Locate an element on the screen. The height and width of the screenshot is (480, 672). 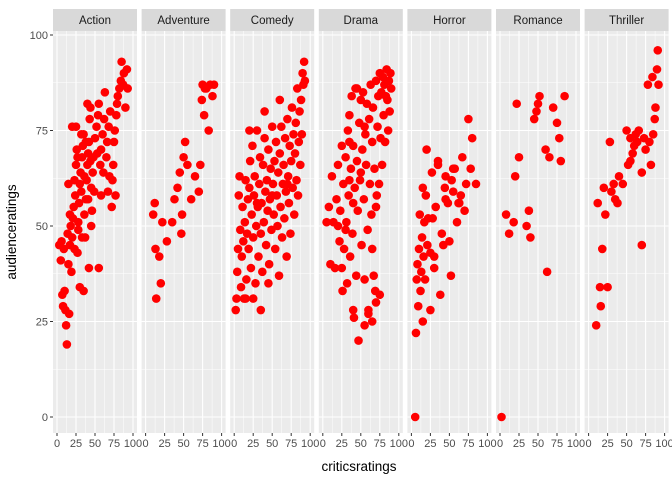
facet-adventure: Adventure 0 25 50 75 100 is located at coordinates (186, 229).